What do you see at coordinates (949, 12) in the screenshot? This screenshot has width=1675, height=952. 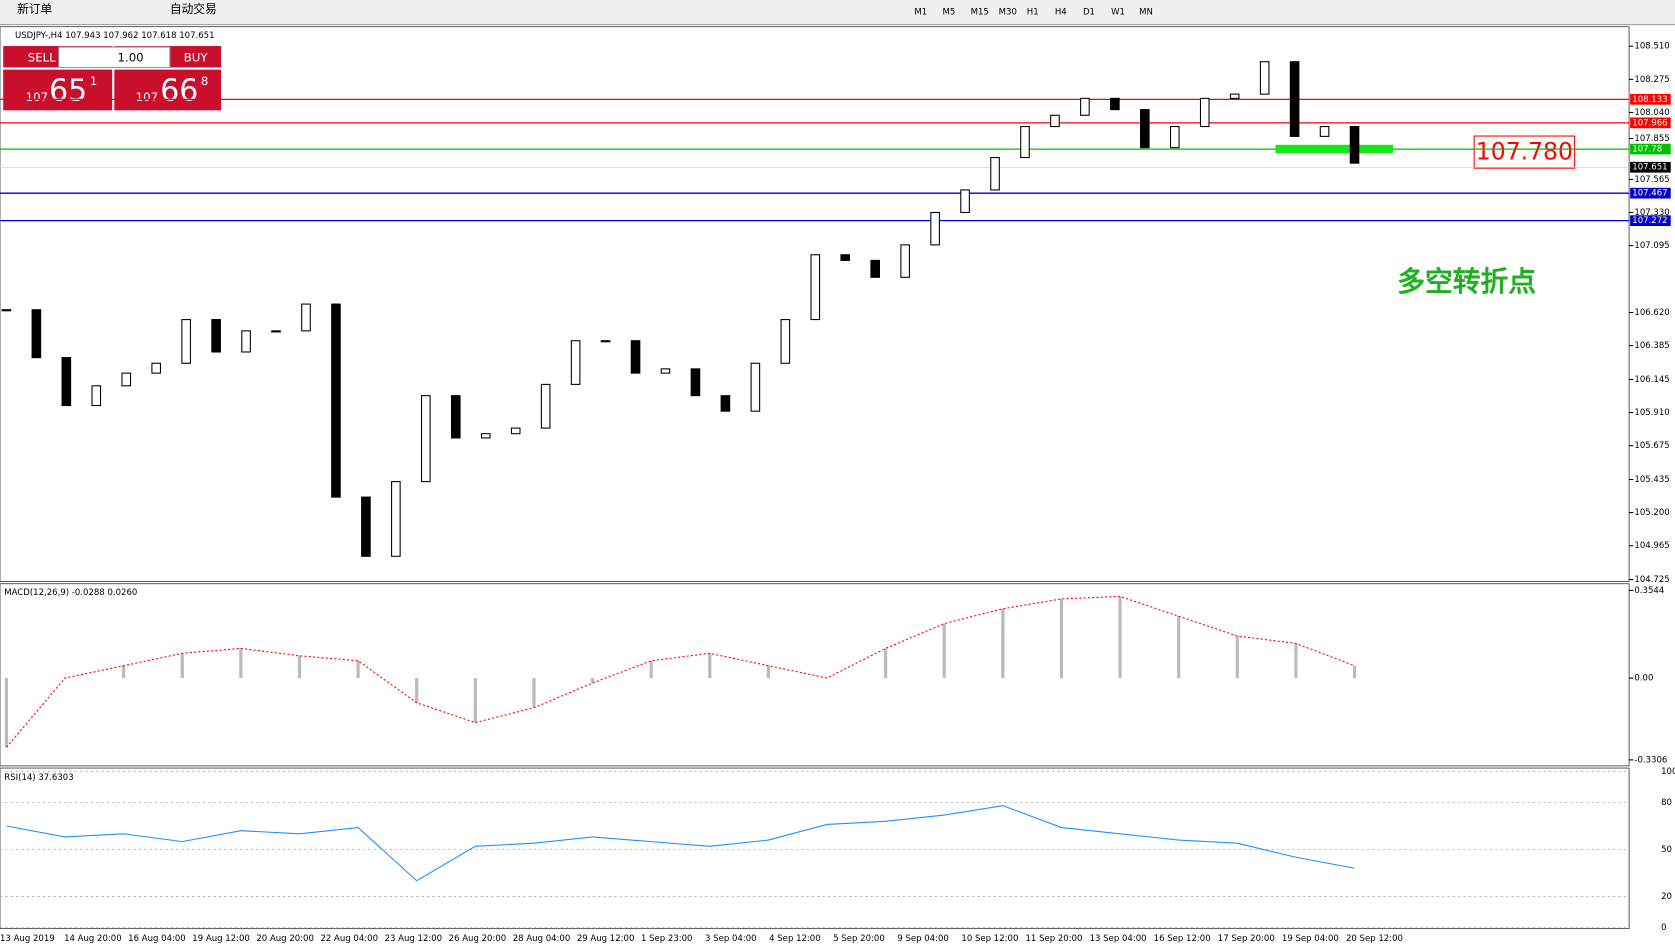 I see `timeframe-button: M5` at bounding box center [949, 12].